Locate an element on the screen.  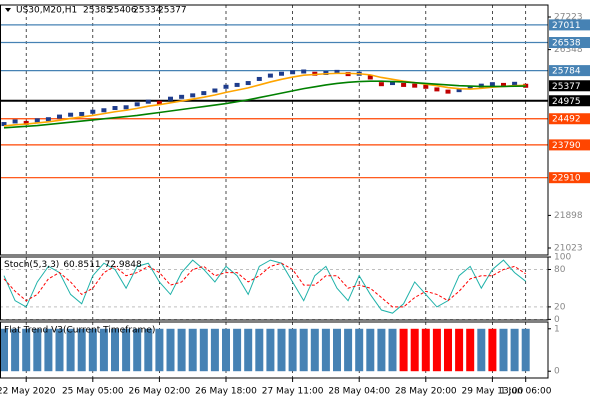
x-tick-label: 26 May 18:00 is located at coordinates (226, 392).